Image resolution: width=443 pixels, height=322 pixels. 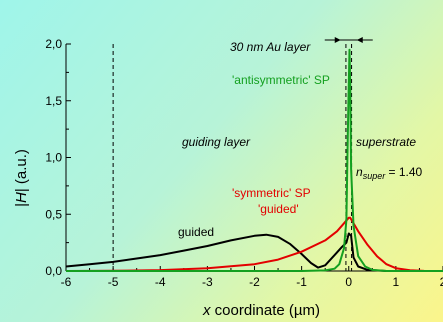 I want to click on y-axis-title: |H| (a.u.), so click(x=21, y=178).